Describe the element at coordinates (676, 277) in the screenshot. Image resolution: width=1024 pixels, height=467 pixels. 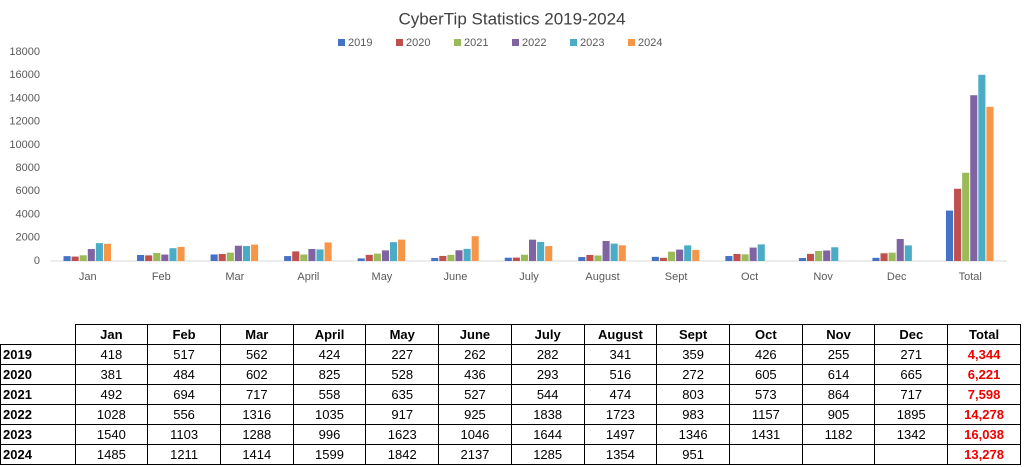
I see `x-tick-label: Sept` at that location.